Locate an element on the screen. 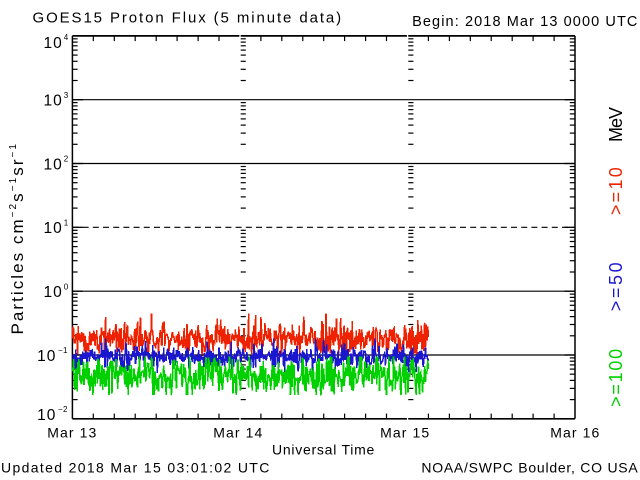 The width and height of the screenshot is (640, 480). svg-text: 3 is located at coordinates (66, 95).